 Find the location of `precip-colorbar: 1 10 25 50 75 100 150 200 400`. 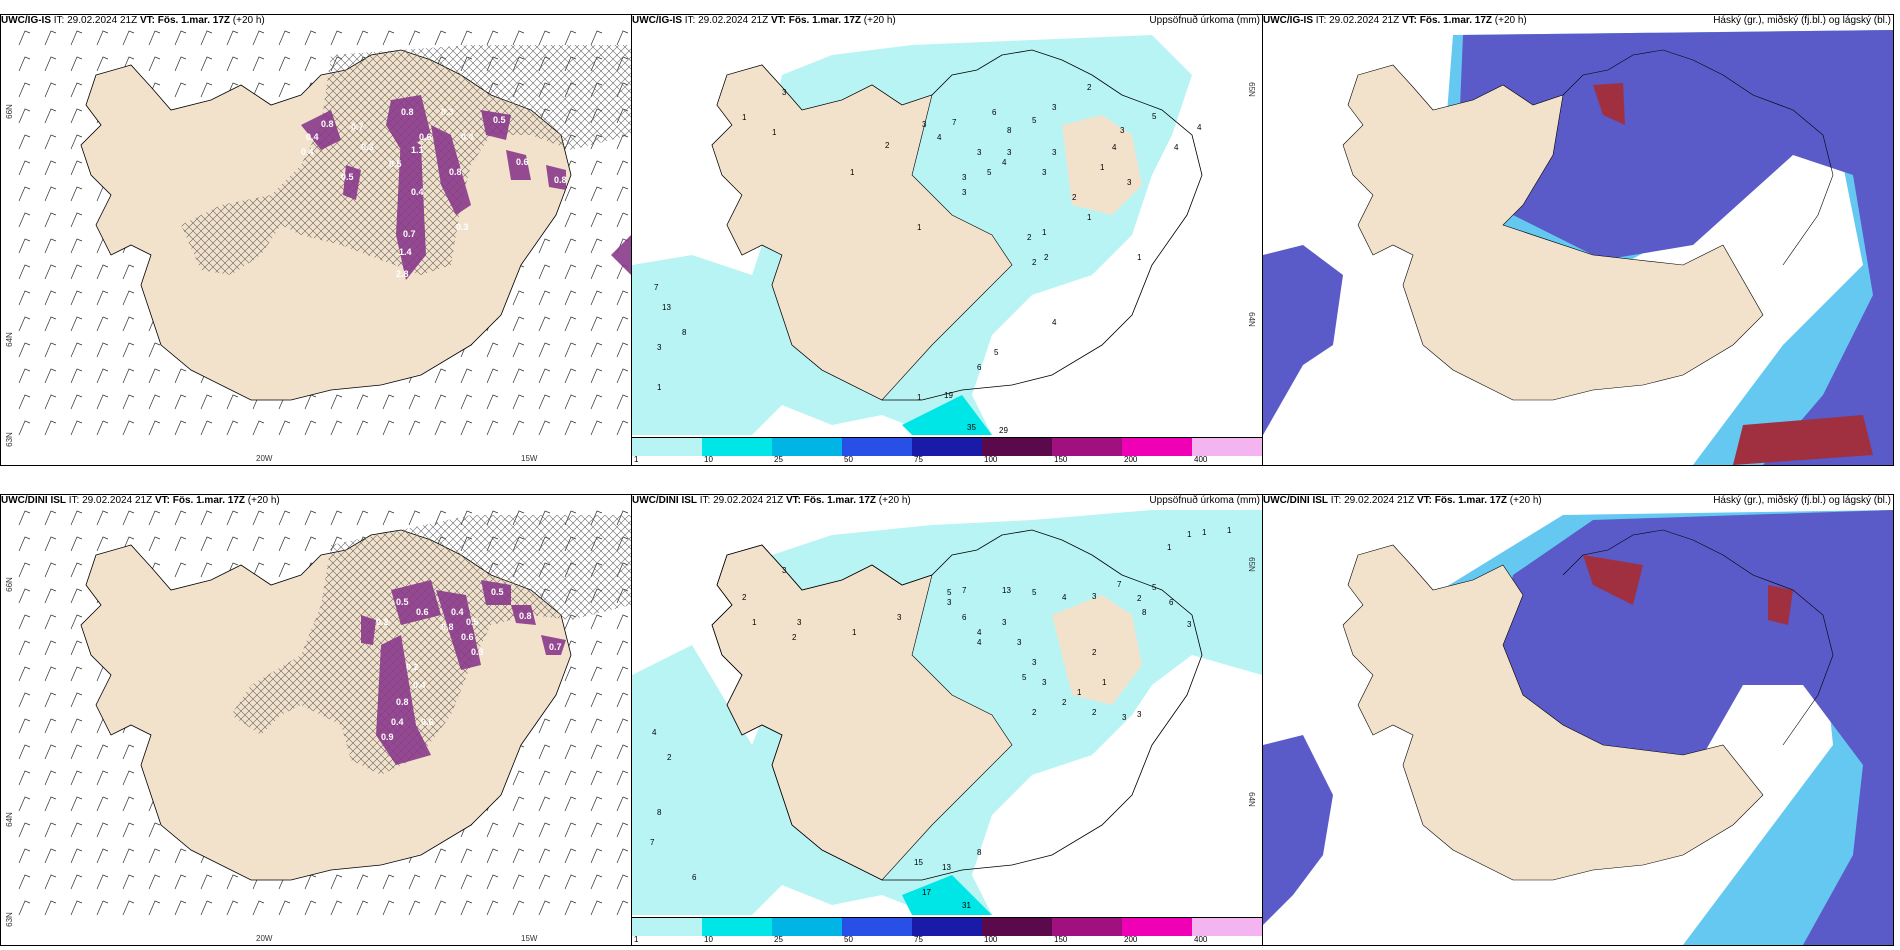

precip-colorbar: 1 10 25 50 75 100 150 200 400 is located at coordinates (947, 451).